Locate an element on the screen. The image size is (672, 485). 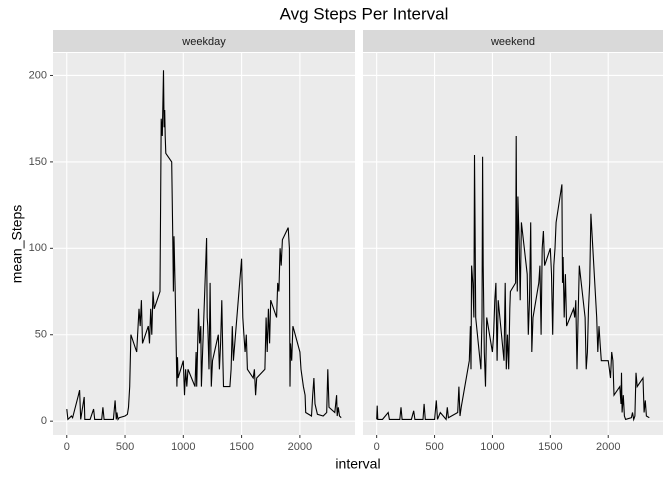
chart-title: Avg Steps Per Interval is located at coordinates (364, 13).